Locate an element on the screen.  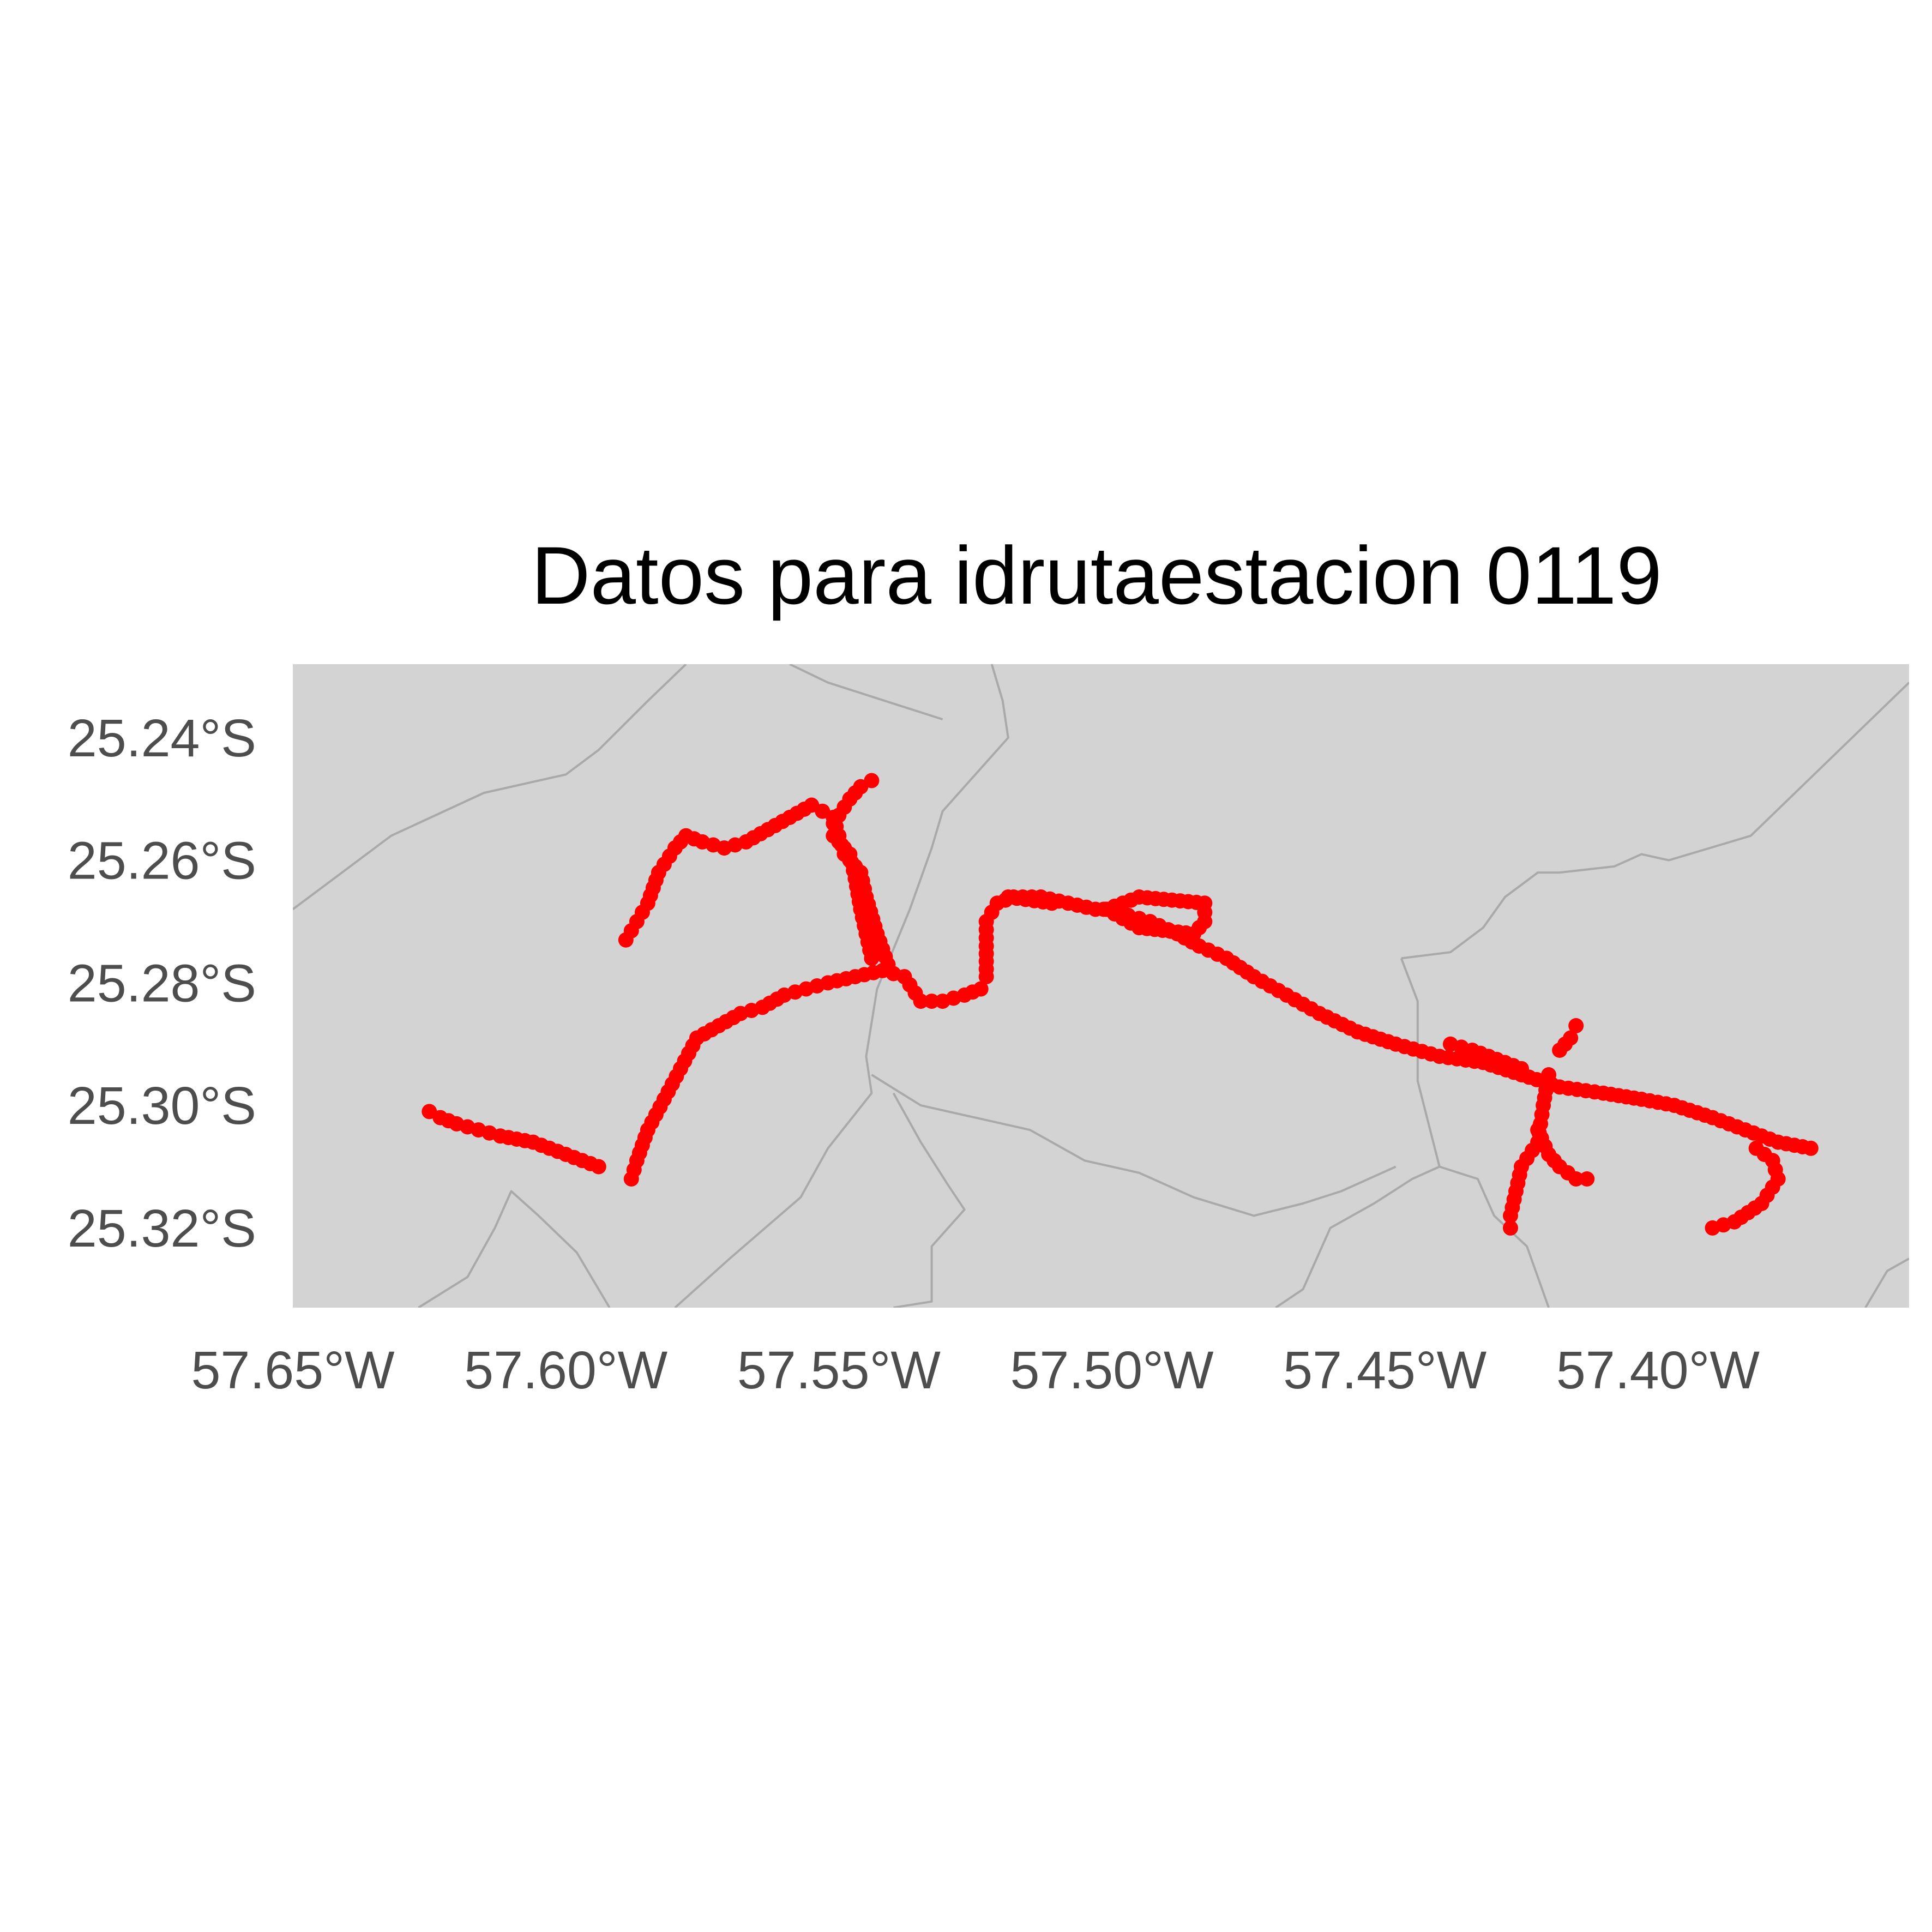
x-tick-label: 57.55°W is located at coordinates (839, 1370).